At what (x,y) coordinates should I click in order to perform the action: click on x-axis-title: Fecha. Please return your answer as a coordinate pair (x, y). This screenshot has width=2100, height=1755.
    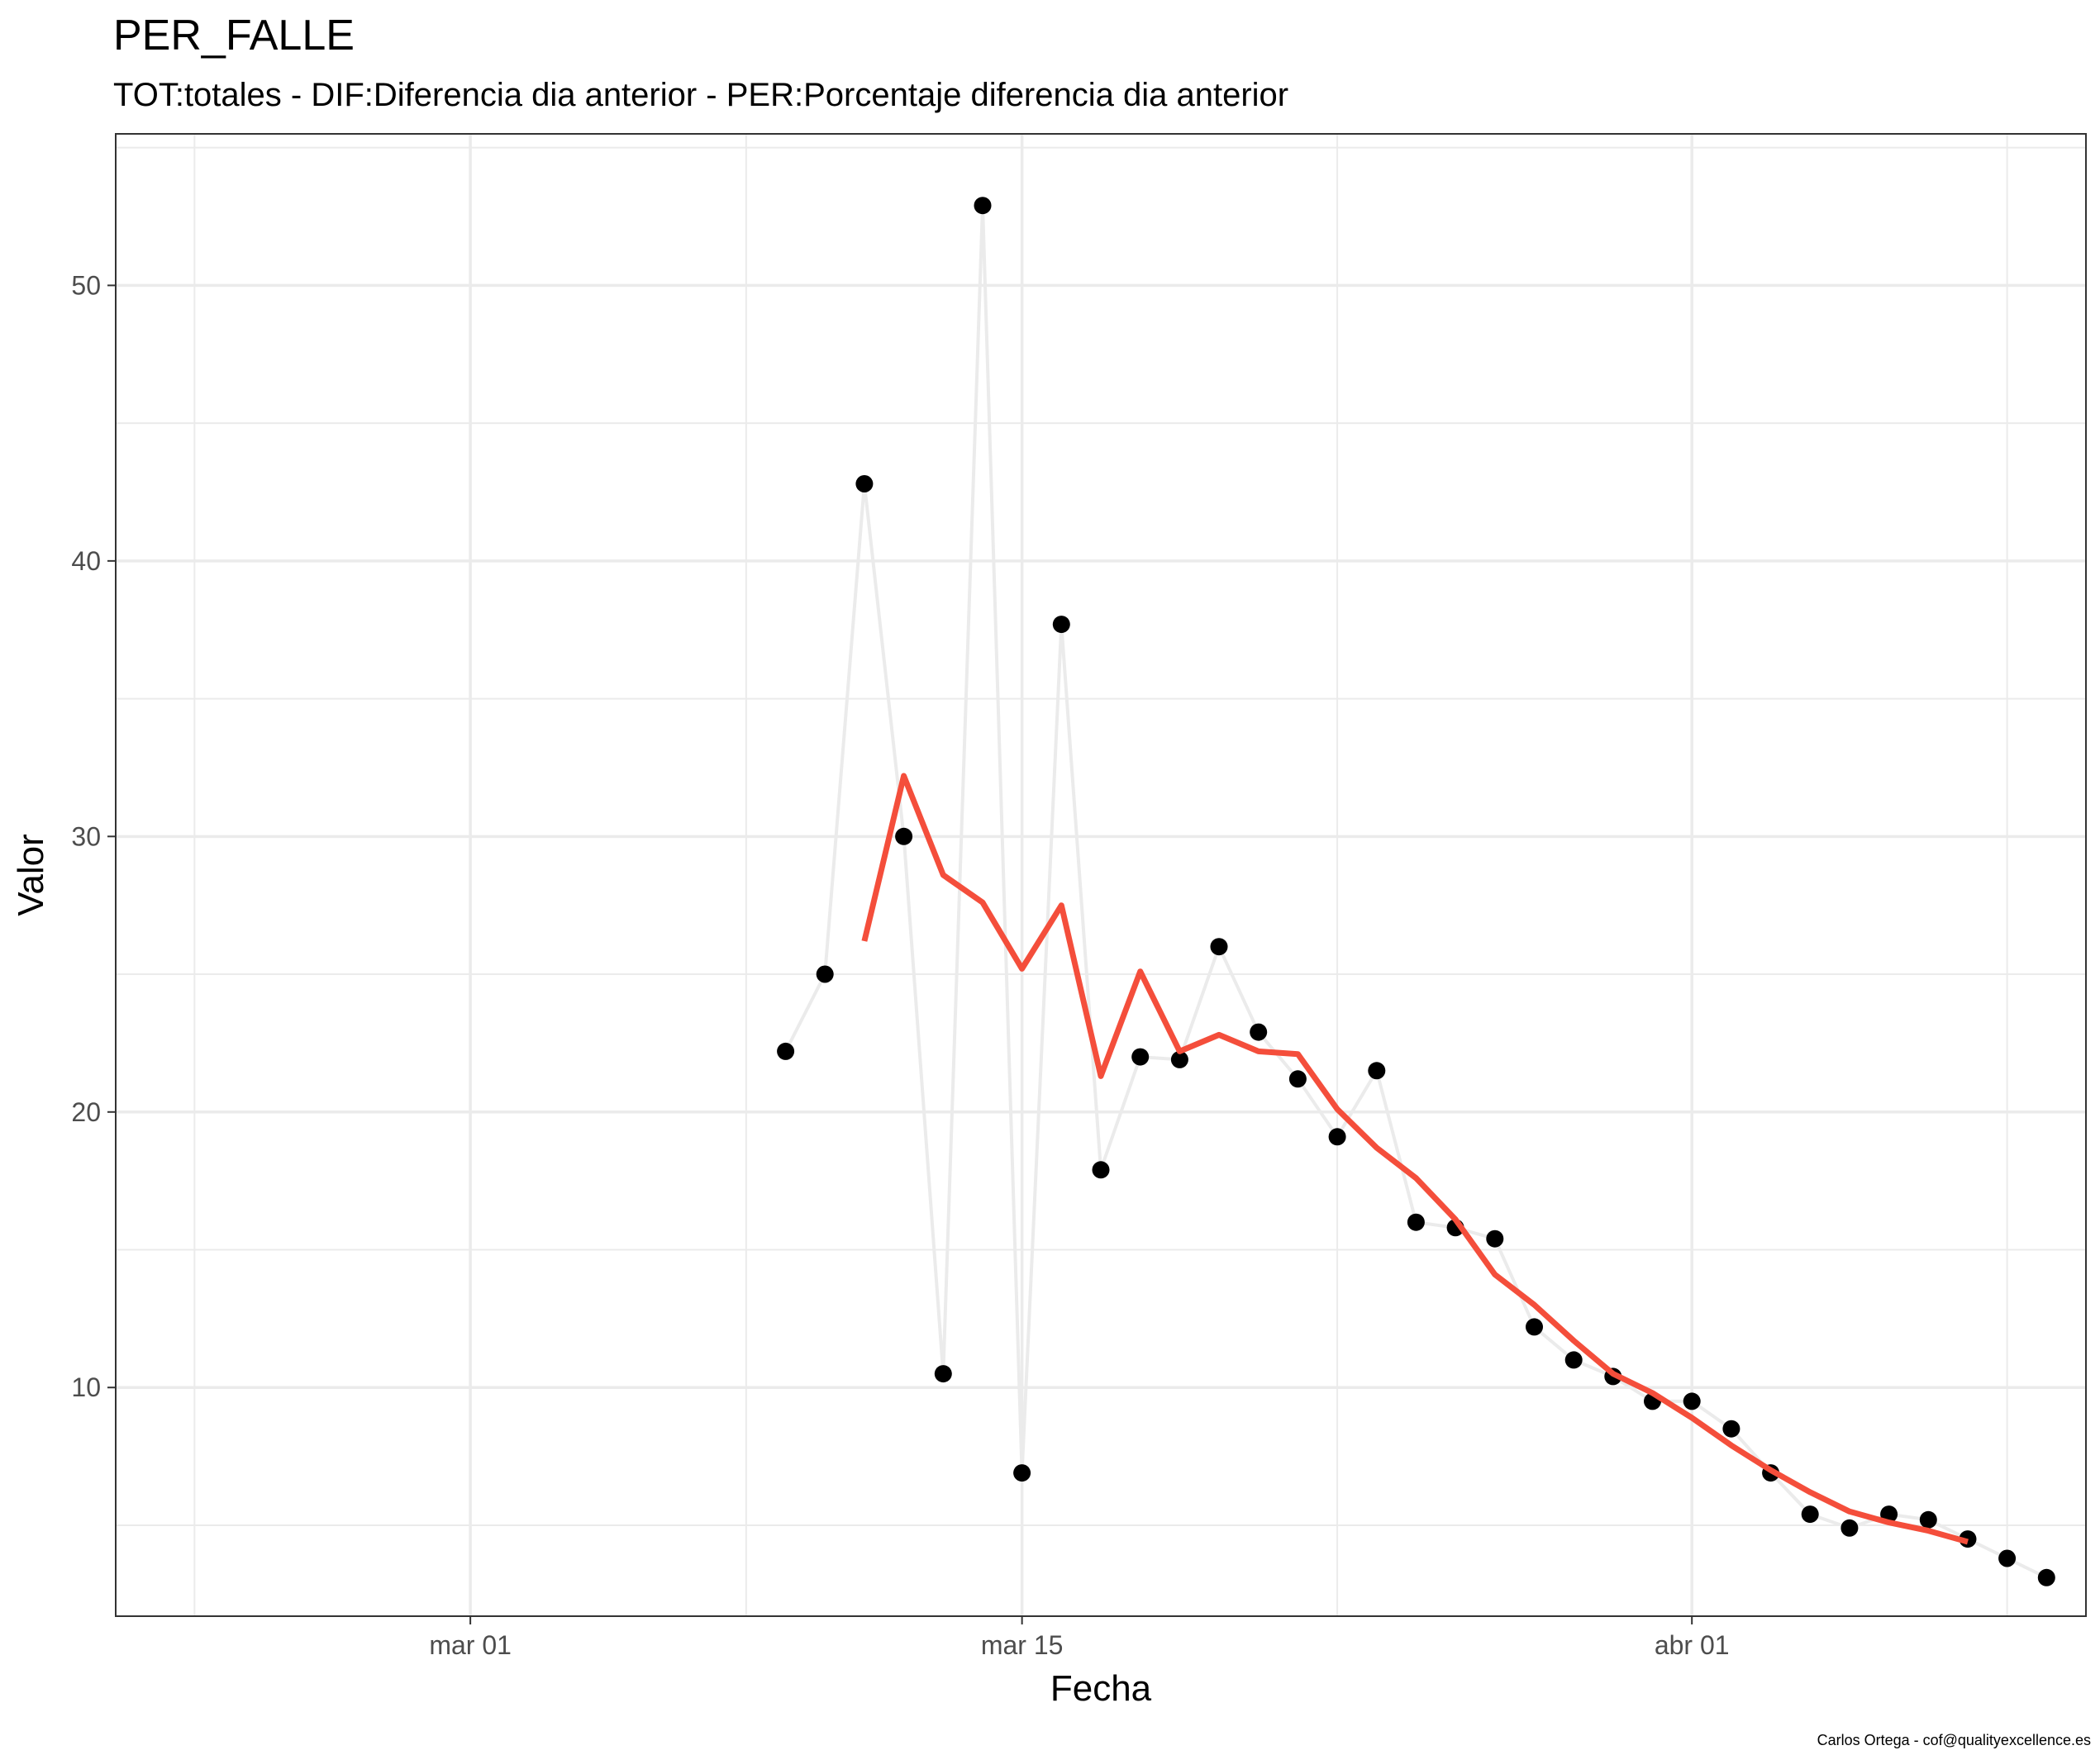
    Looking at the image, I should click on (1101, 1688).